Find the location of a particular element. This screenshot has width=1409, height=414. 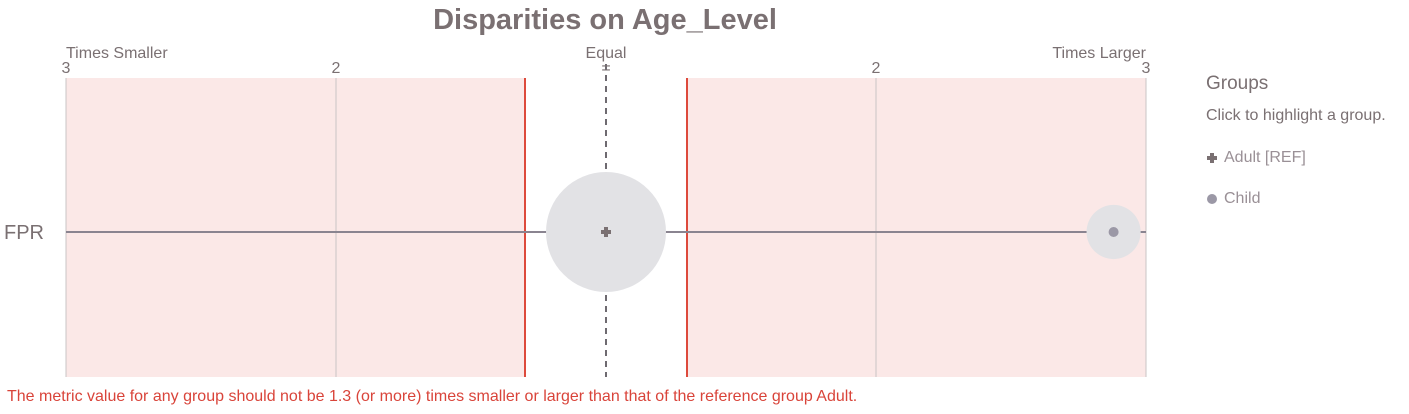

legend-item-label: Child is located at coordinates (1242, 198).